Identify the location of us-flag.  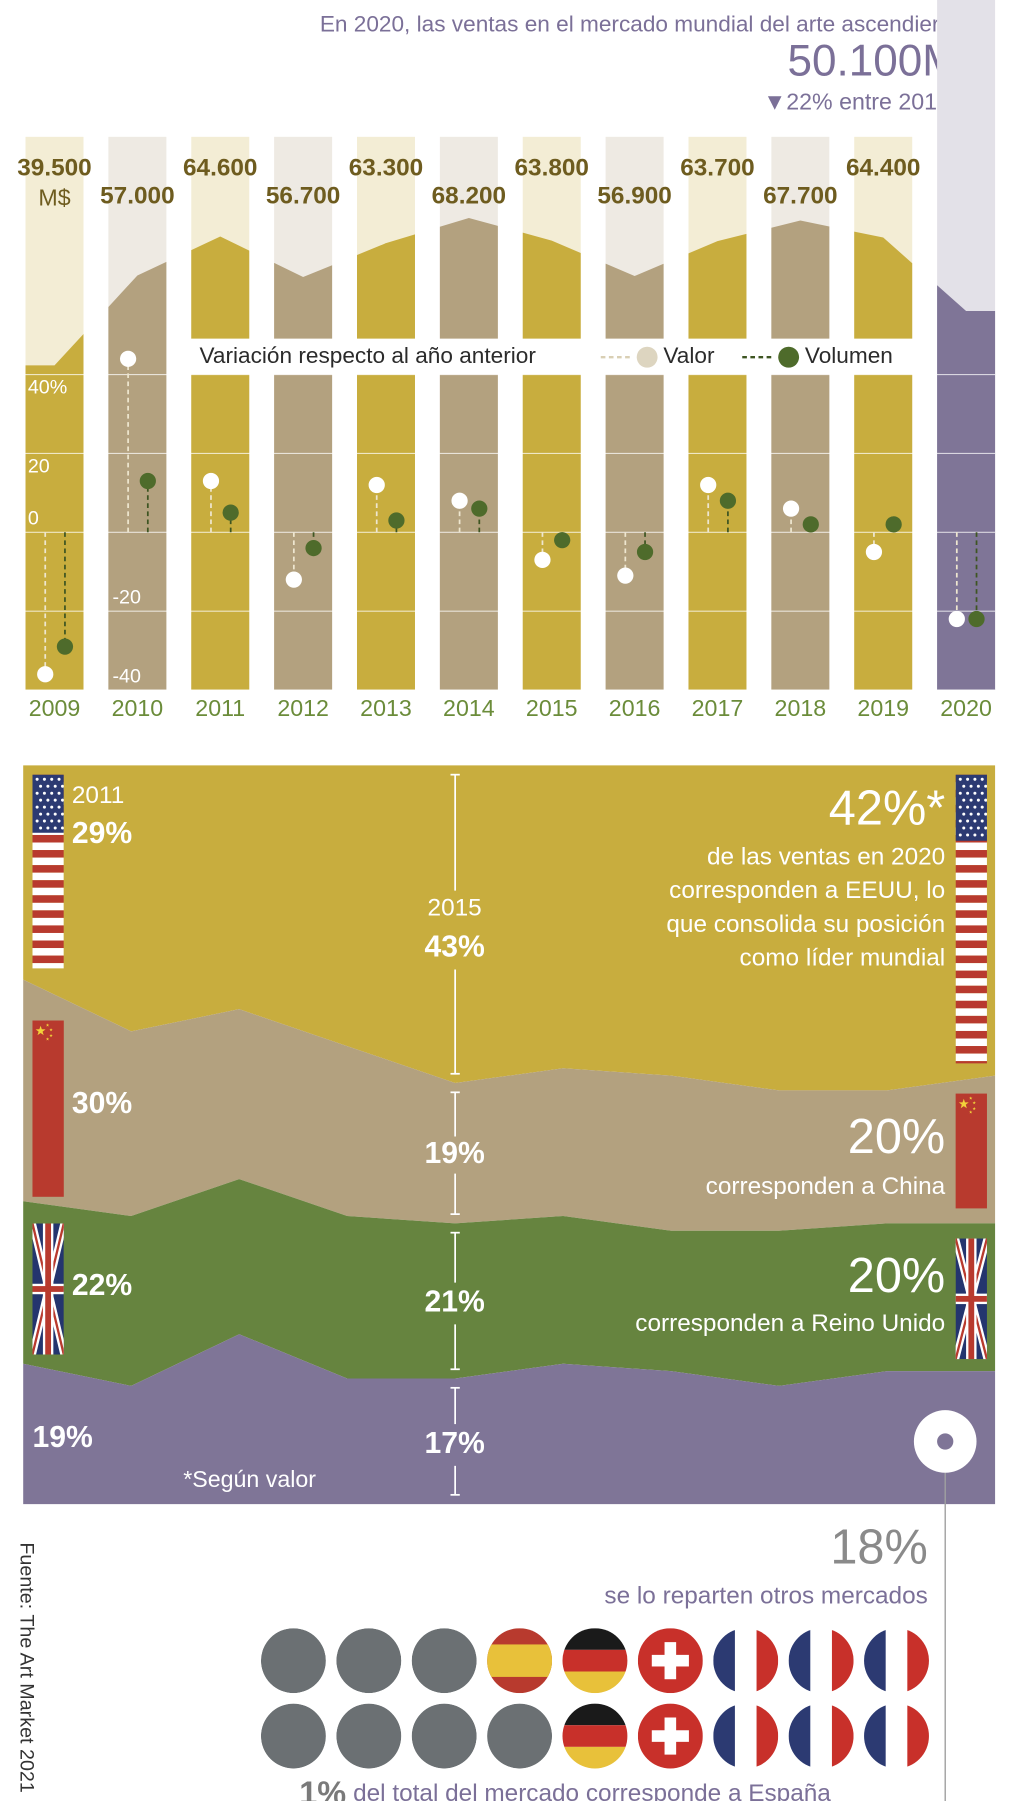
(48, 871).